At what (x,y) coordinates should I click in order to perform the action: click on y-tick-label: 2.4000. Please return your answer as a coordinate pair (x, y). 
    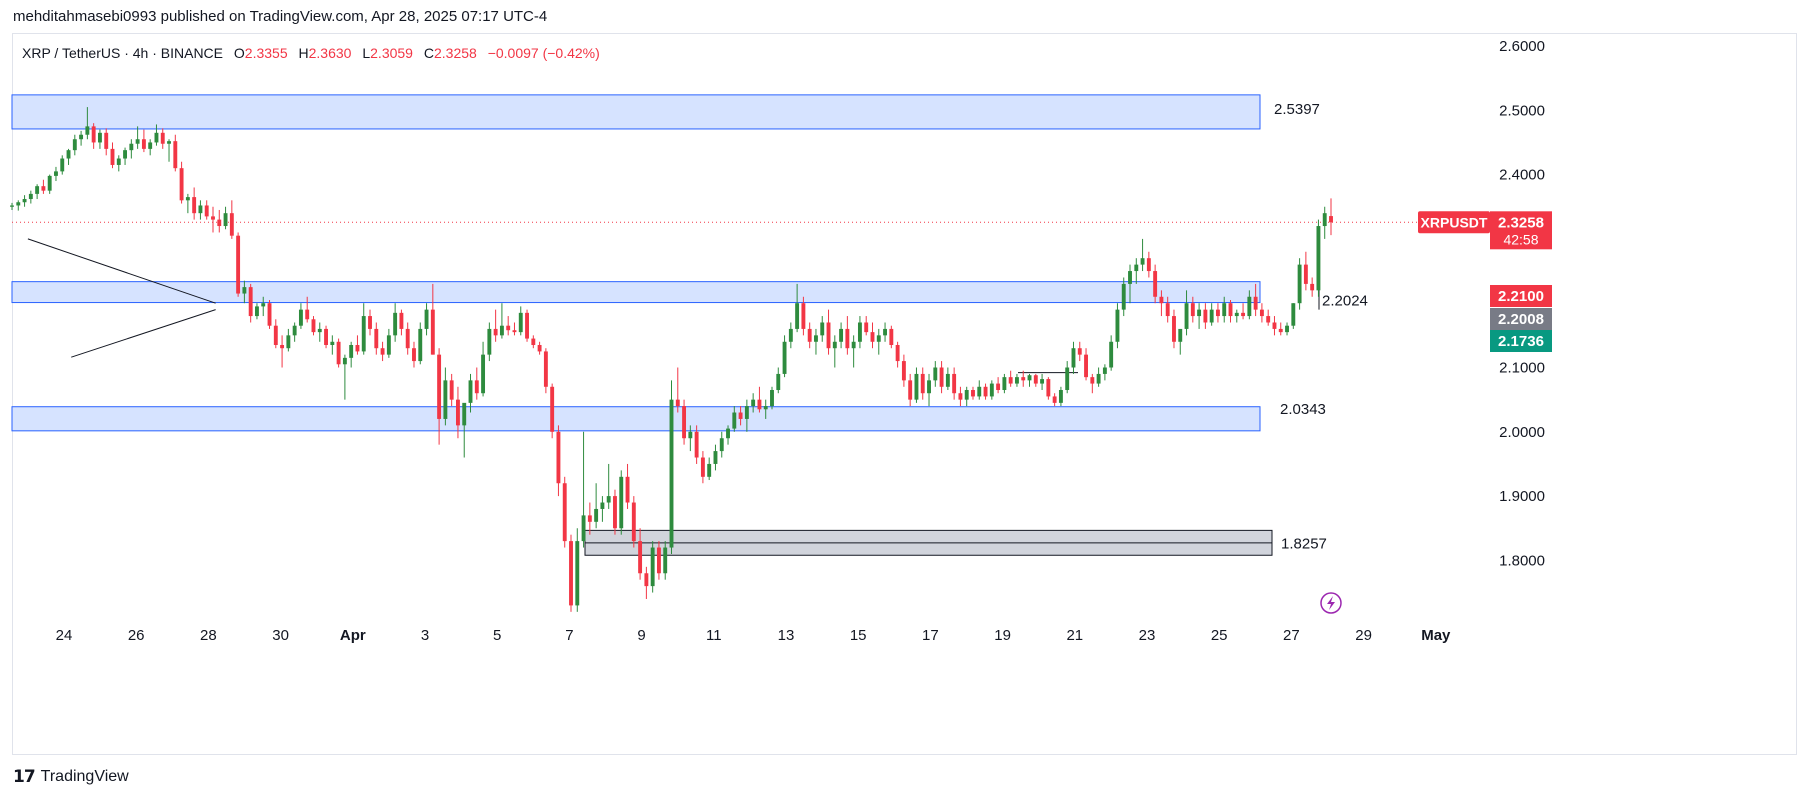
    Looking at the image, I should click on (1522, 175).